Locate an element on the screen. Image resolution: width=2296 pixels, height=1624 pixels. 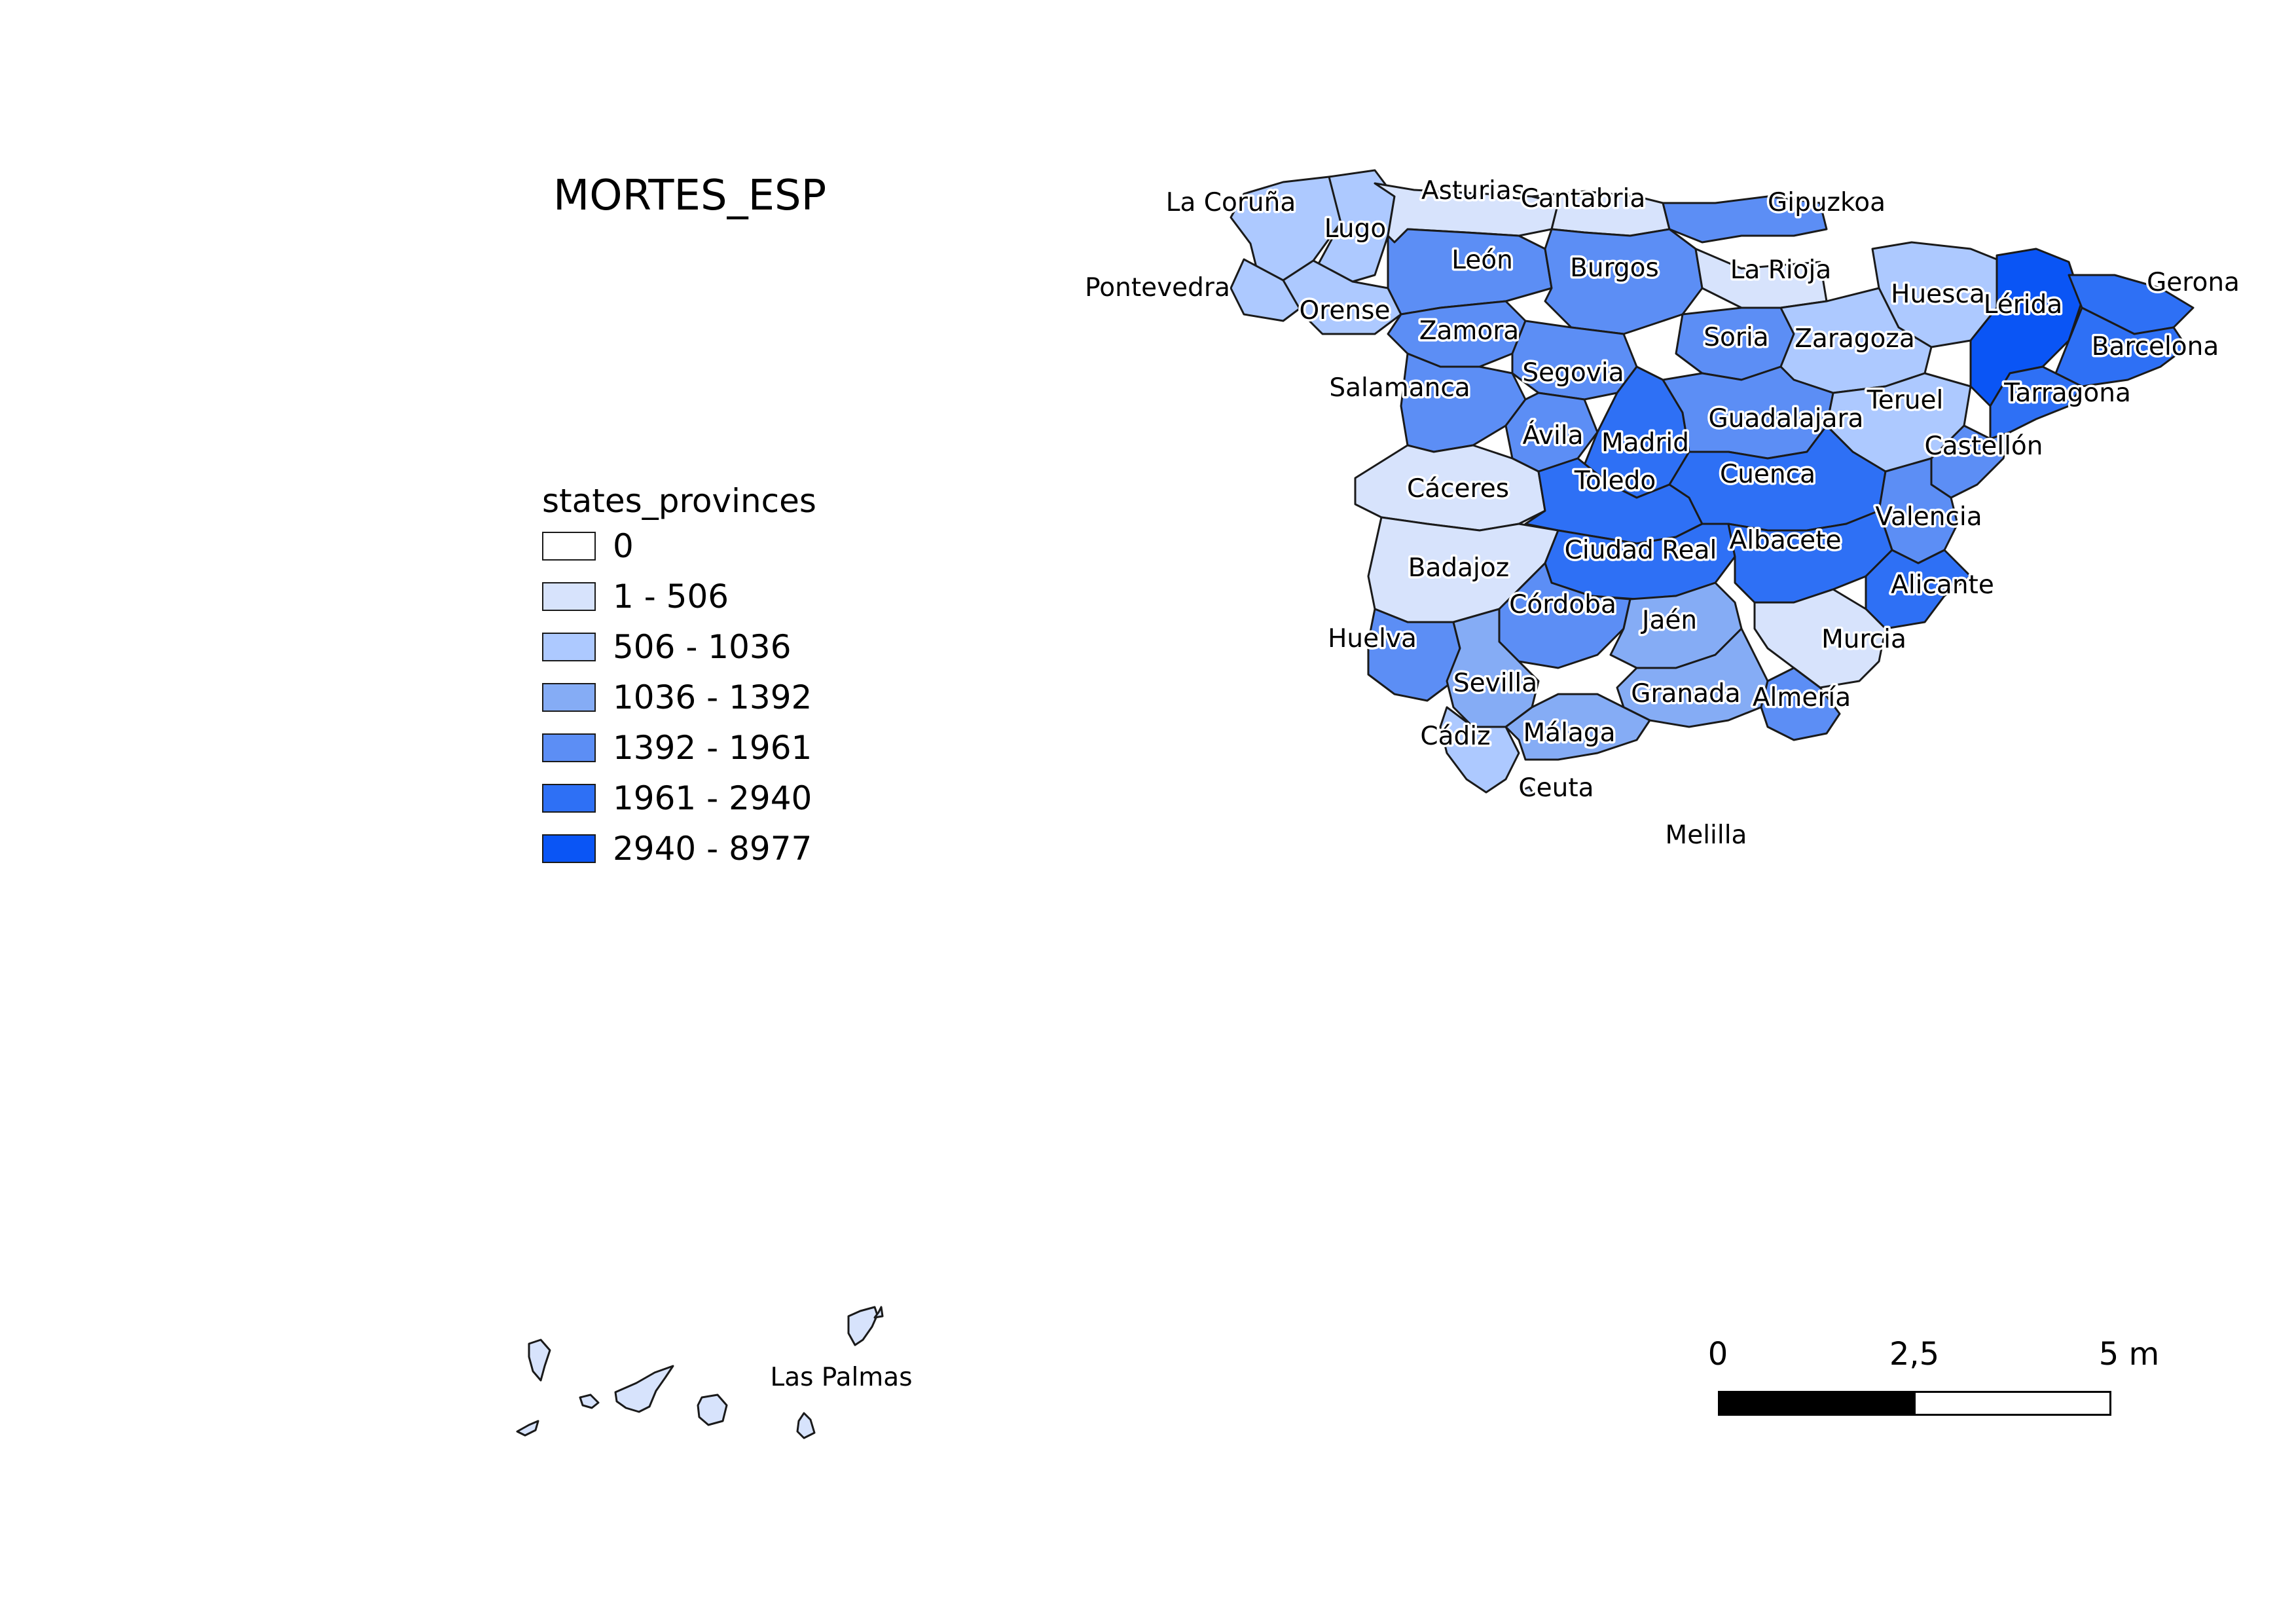
legend-label: 1961 - 2940 is located at coordinates (712, 798).